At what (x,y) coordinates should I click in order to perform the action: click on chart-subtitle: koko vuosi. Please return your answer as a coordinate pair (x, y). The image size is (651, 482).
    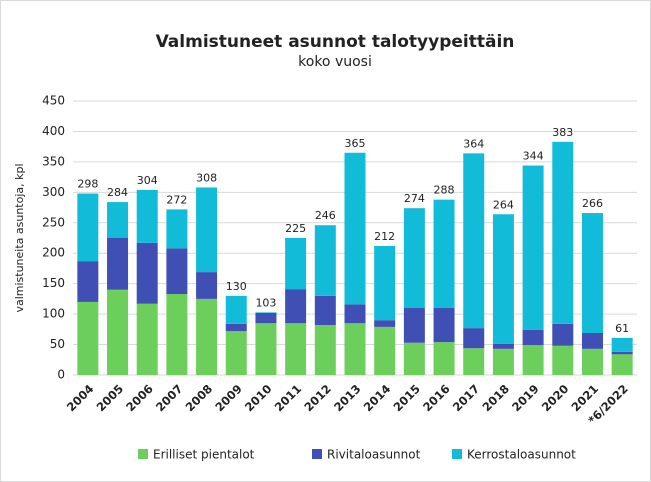
    Looking at the image, I should click on (335, 62).